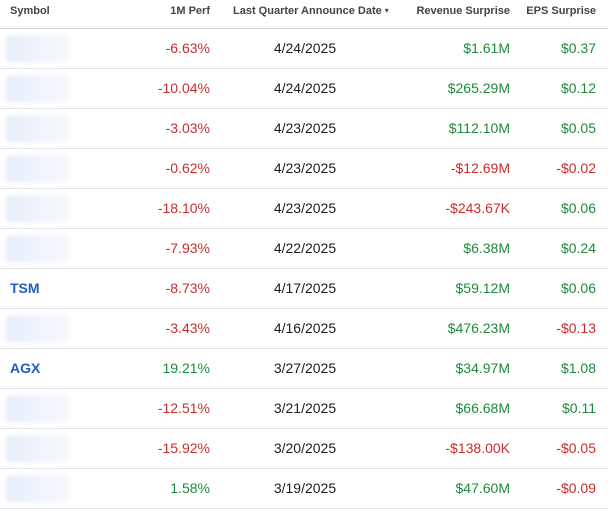 This screenshot has height=509, width=608. What do you see at coordinates (477, 208) in the screenshot?
I see `revenue-surprise: -$243.67K` at bounding box center [477, 208].